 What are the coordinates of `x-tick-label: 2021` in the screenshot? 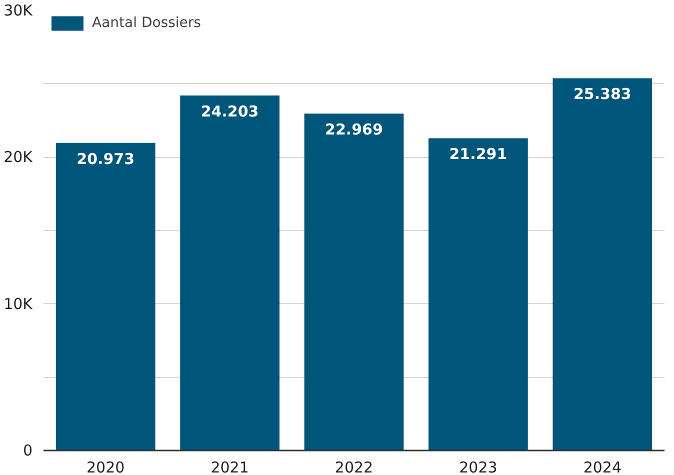 It's located at (229, 466).